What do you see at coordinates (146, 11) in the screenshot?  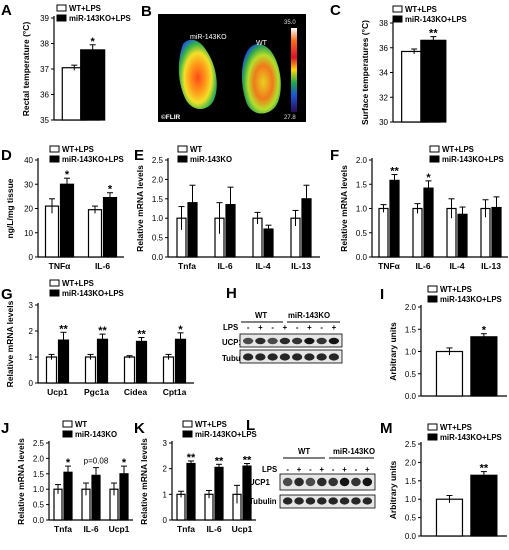 I see `panel-label-b: B` at bounding box center [146, 11].